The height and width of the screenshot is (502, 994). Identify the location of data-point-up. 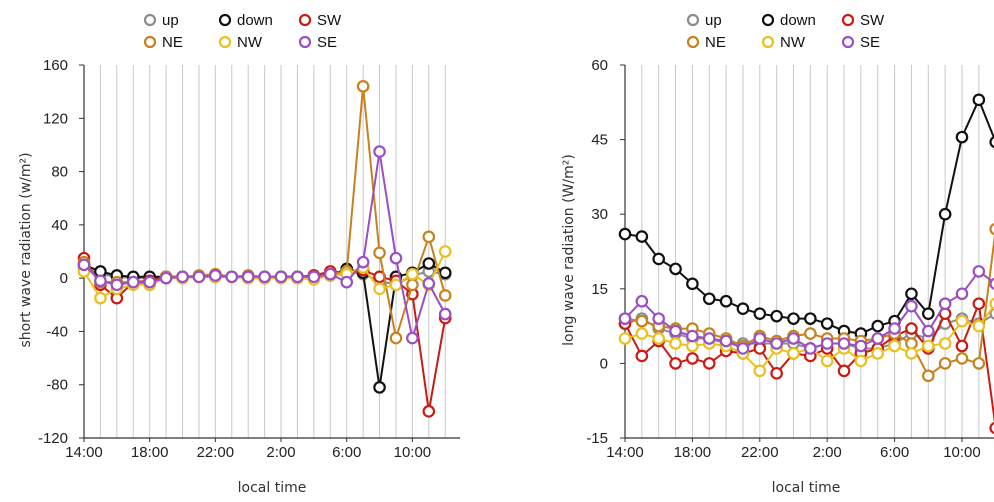
(991, 313).